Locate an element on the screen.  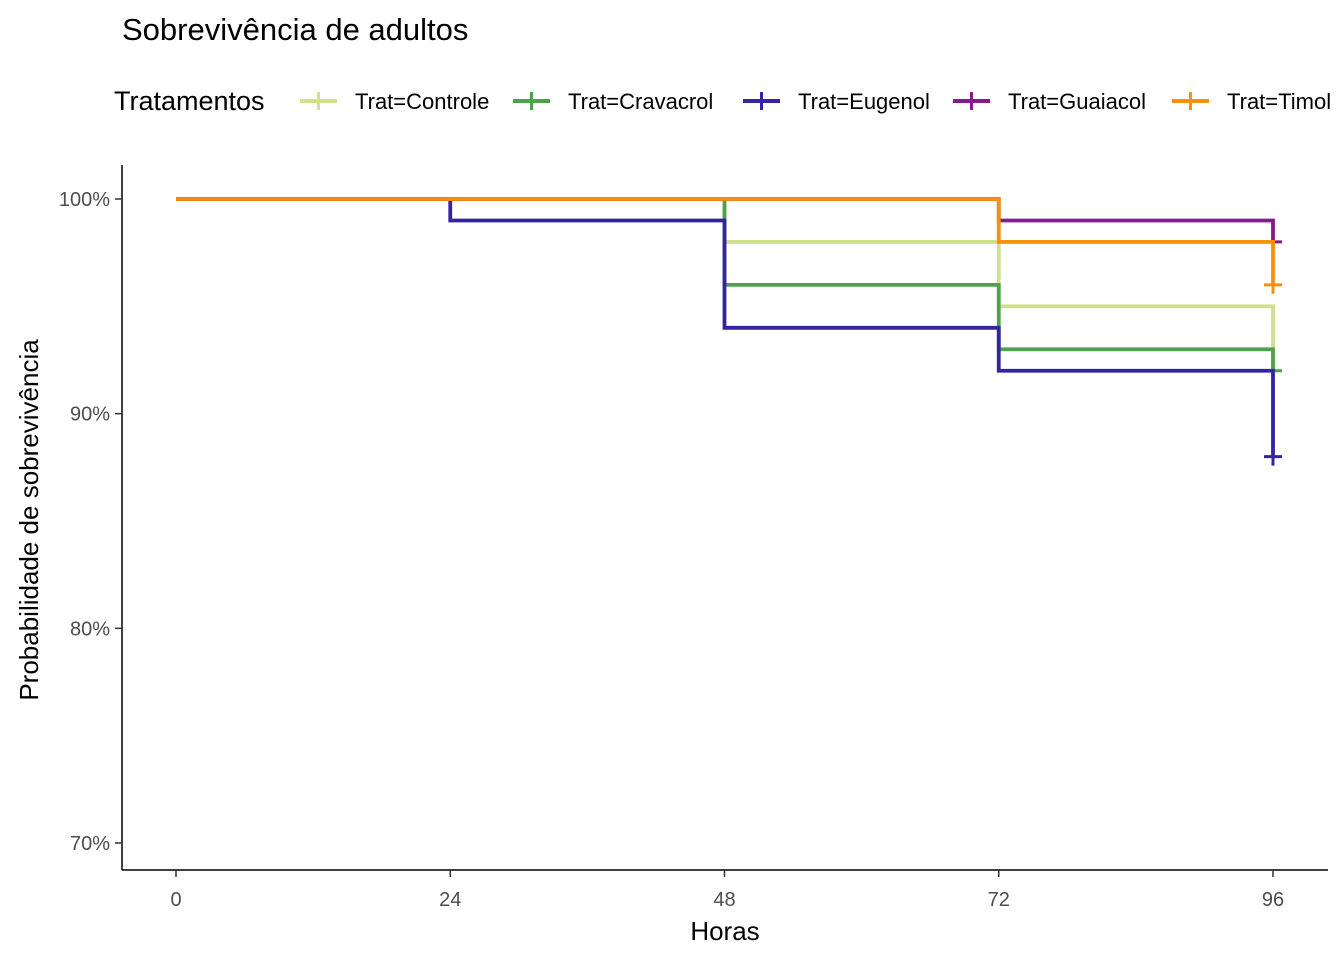
x-tick-label: 48 is located at coordinates (724, 900).